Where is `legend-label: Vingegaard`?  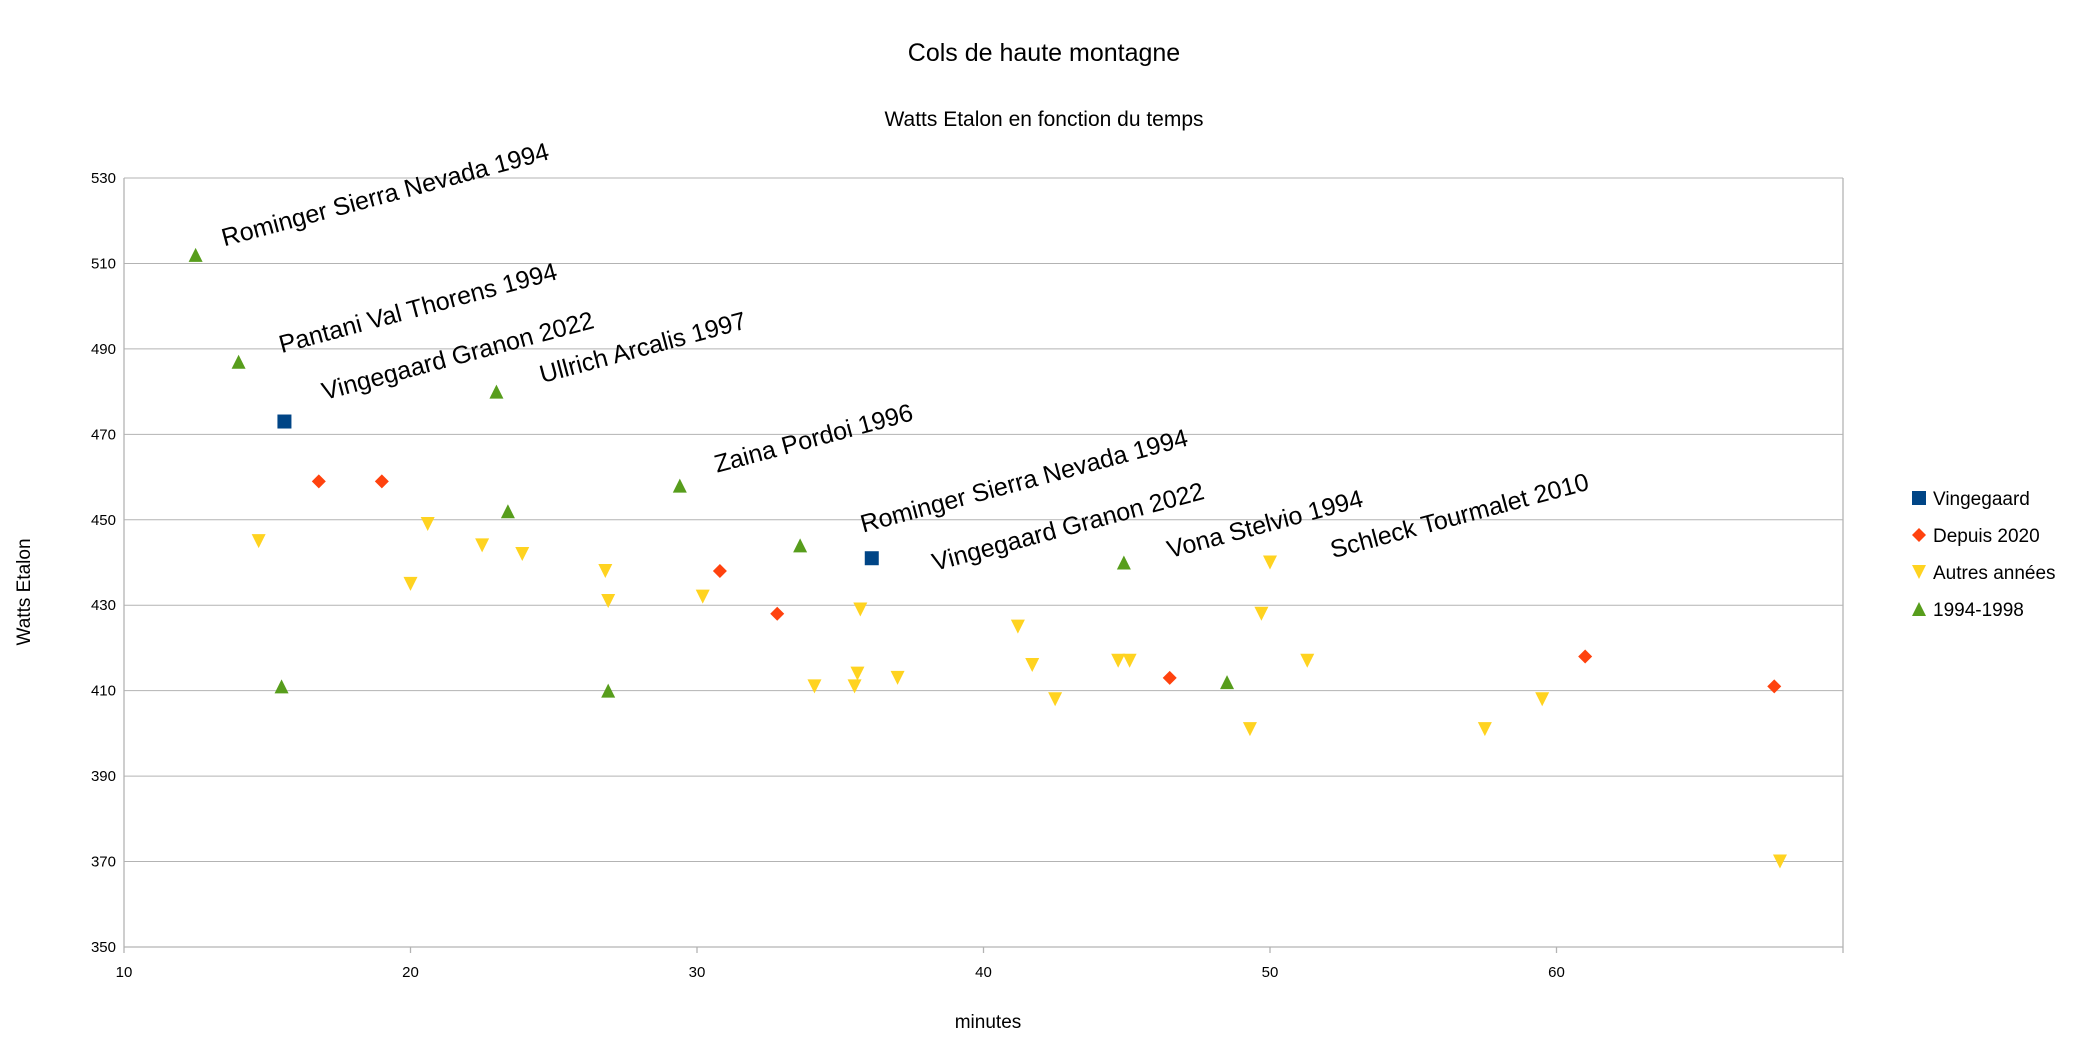
legend-label: Vingegaard is located at coordinates (1981, 499).